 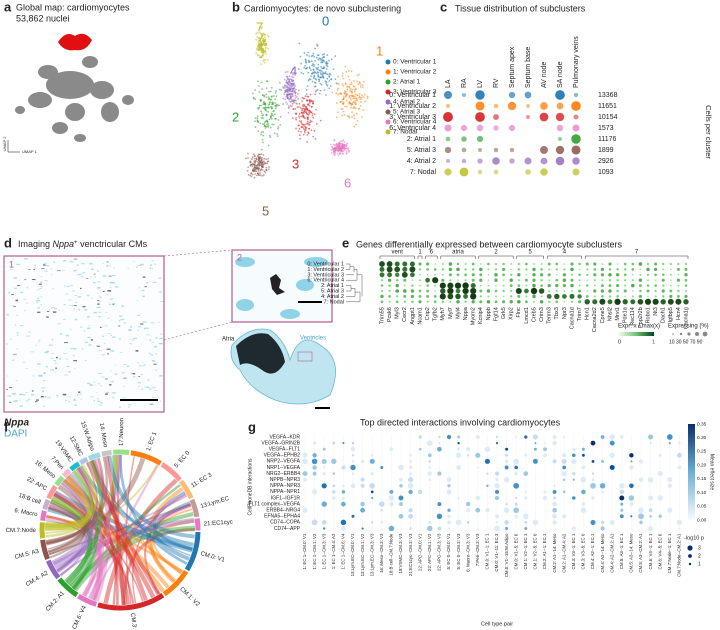 What do you see at coordinates (550, 315) in the screenshot?
I see `gene-label: Tenm3` at bounding box center [550, 315].